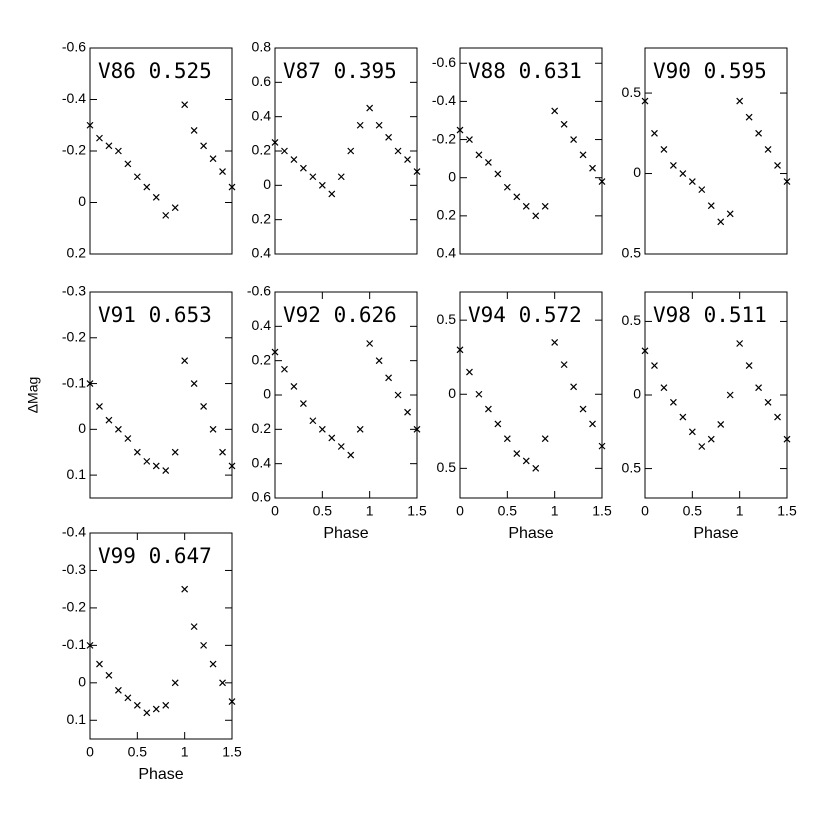 The image size is (830, 830). What do you see at coordinates (519, 154) in the screenshot?
I see `panel: -0.6 -0.4 -0.2 0 0.2 0.4 V88 0.631` at bounding box center [519, 154].